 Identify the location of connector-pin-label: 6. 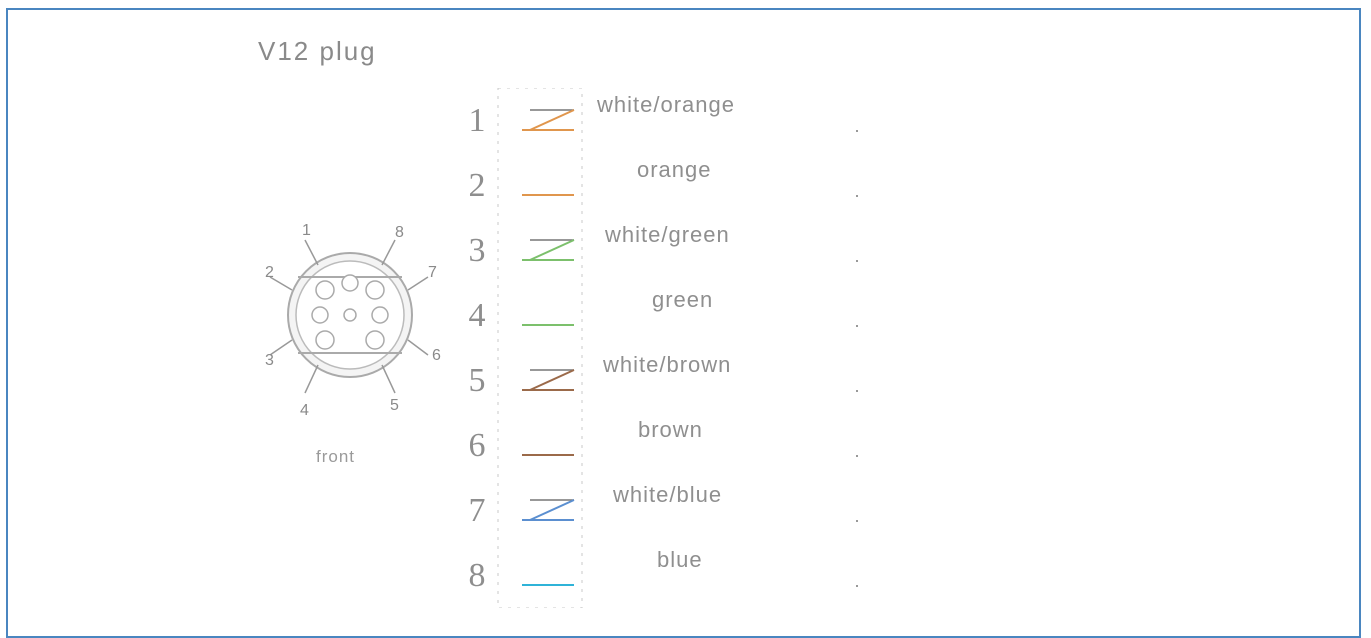
(436, 355).